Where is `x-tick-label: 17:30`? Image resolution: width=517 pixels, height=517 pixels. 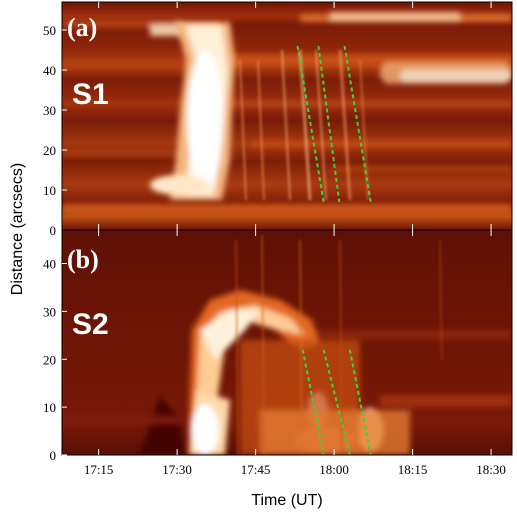 x-tick-label: 17:30 is located at coordinates (177, 469).